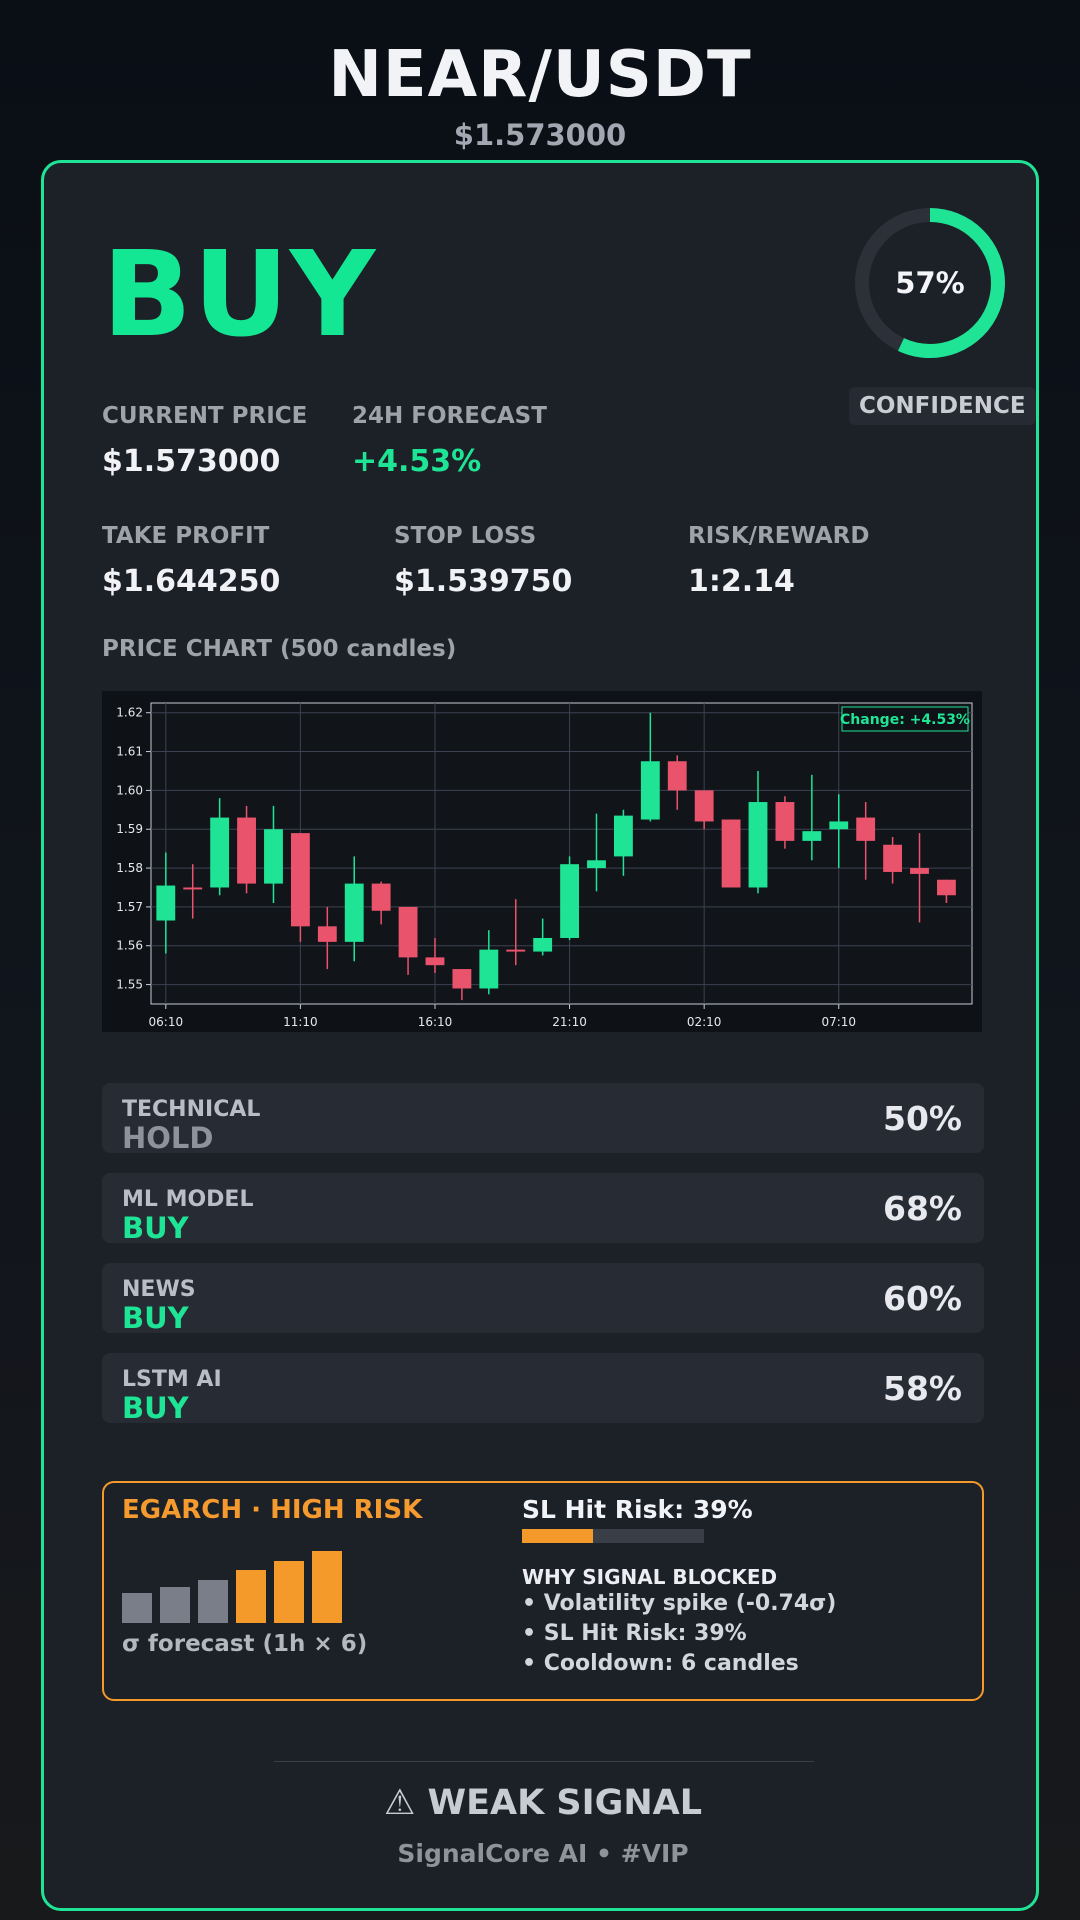 The image size is (1080, 1920). I want to click on component-lstm-ai: LSTM AI BUY 58%, so click(543, 1389).